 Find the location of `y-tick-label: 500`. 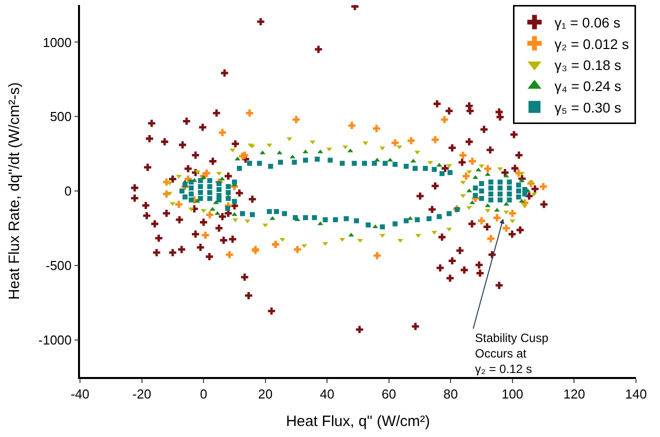

y-tick-label: 500 is located at coordinates (61, 116).